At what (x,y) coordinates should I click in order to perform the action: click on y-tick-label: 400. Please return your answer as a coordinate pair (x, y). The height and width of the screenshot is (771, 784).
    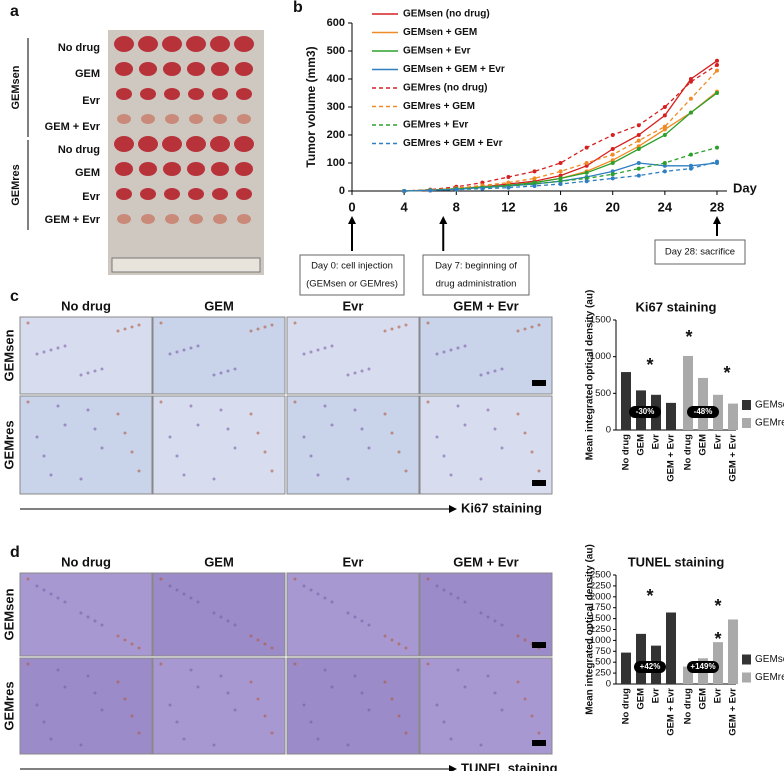
    Looking at the image, I should click on (336, 79).